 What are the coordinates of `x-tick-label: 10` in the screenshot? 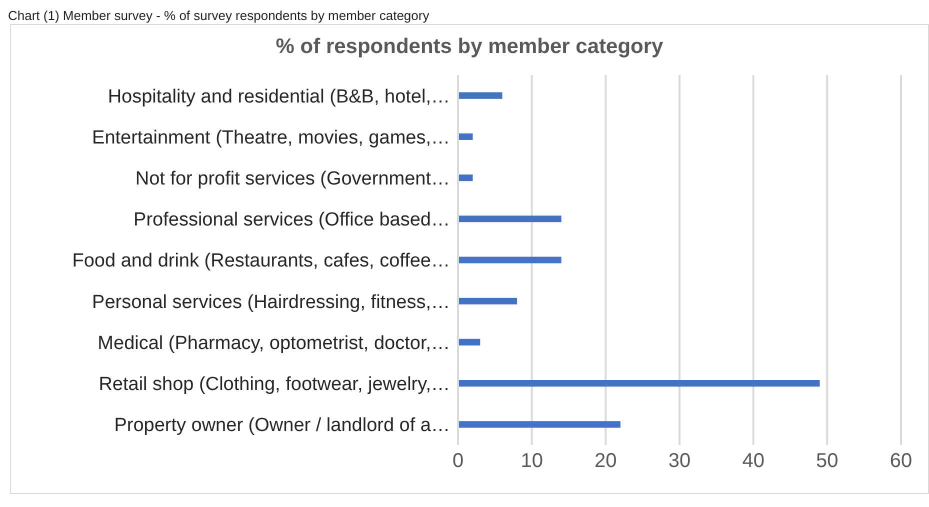 It's located at (531, 461).